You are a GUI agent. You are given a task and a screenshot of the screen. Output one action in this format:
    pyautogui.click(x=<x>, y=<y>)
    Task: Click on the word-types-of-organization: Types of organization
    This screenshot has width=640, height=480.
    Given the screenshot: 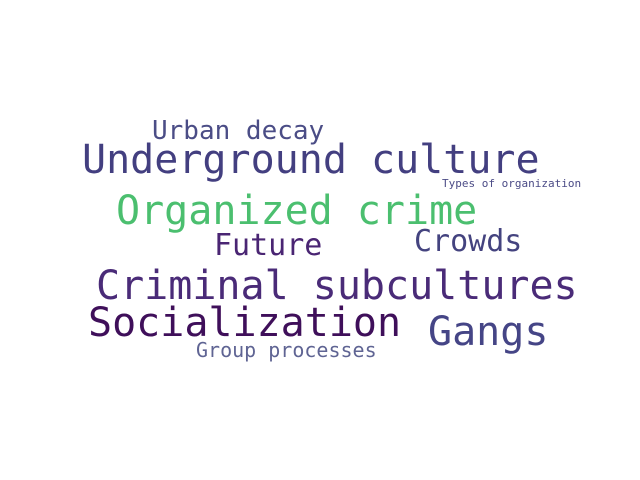 What is the action you would take?
    pyautogui.click(x=512, y=183)
    